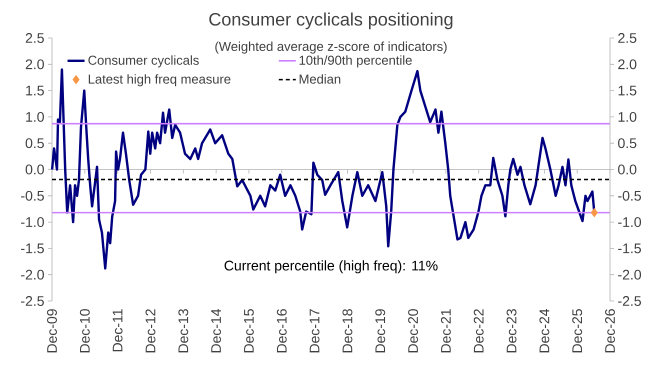 The height and width of the screenshot is (374, 651). I want to click on annotation: Current percentile (high freq): 11%, so click(331, 267).